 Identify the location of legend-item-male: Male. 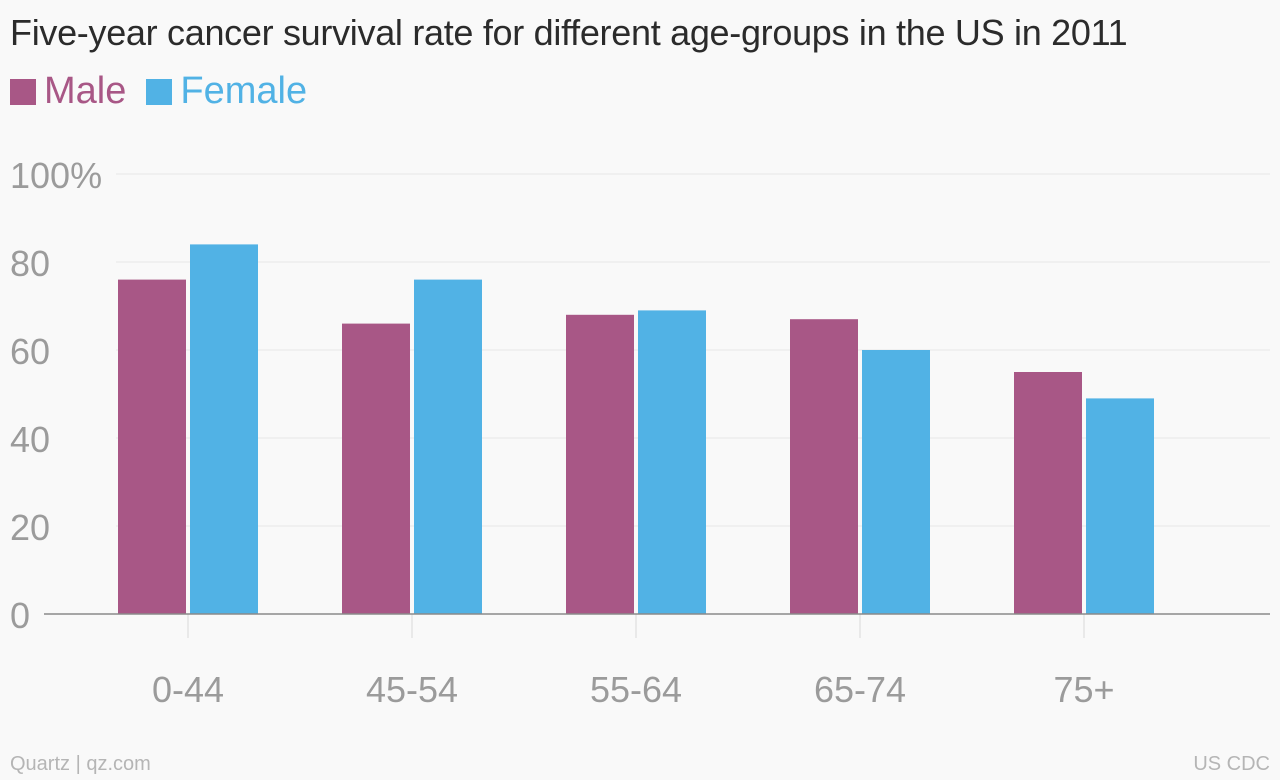
(68, 91).